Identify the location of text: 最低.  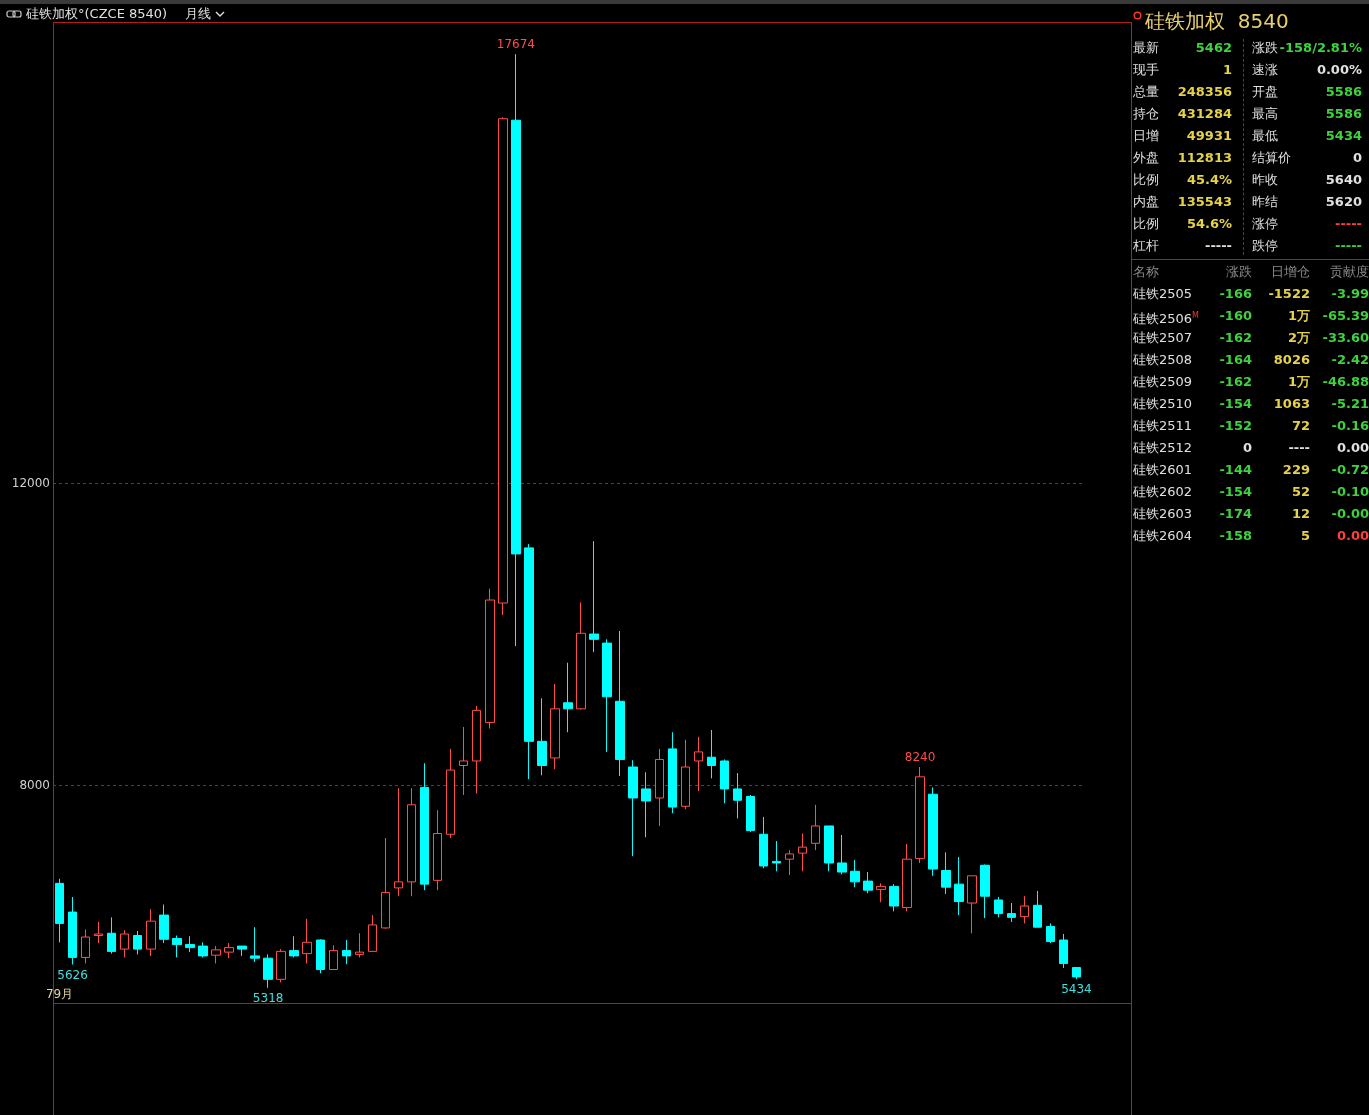
(1265, 136).